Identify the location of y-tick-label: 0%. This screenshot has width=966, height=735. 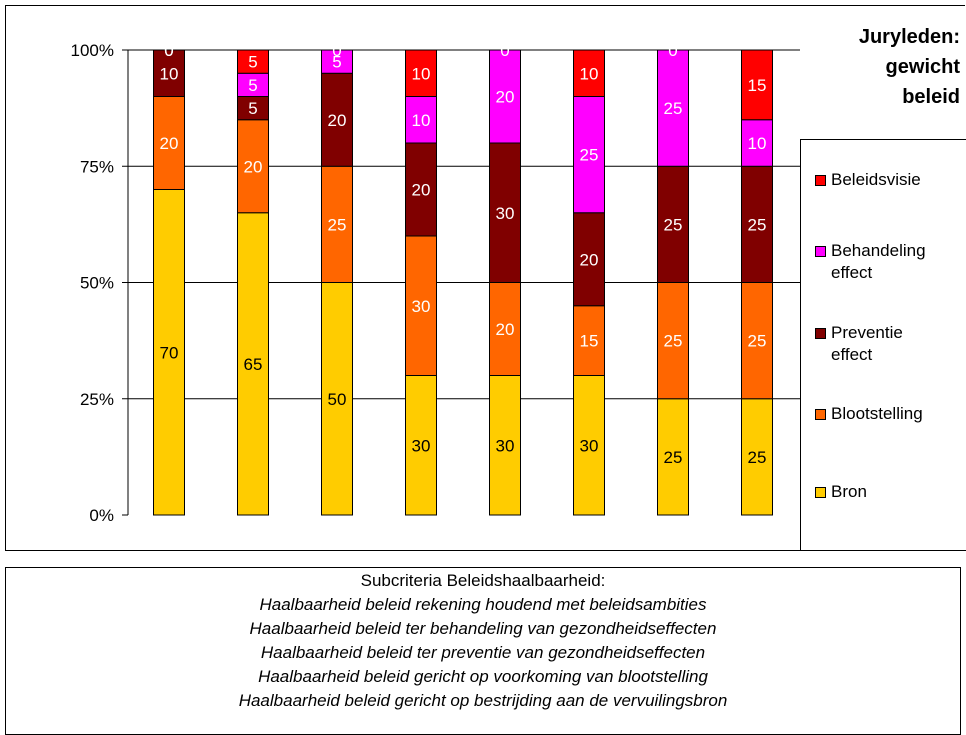
(101, 515).